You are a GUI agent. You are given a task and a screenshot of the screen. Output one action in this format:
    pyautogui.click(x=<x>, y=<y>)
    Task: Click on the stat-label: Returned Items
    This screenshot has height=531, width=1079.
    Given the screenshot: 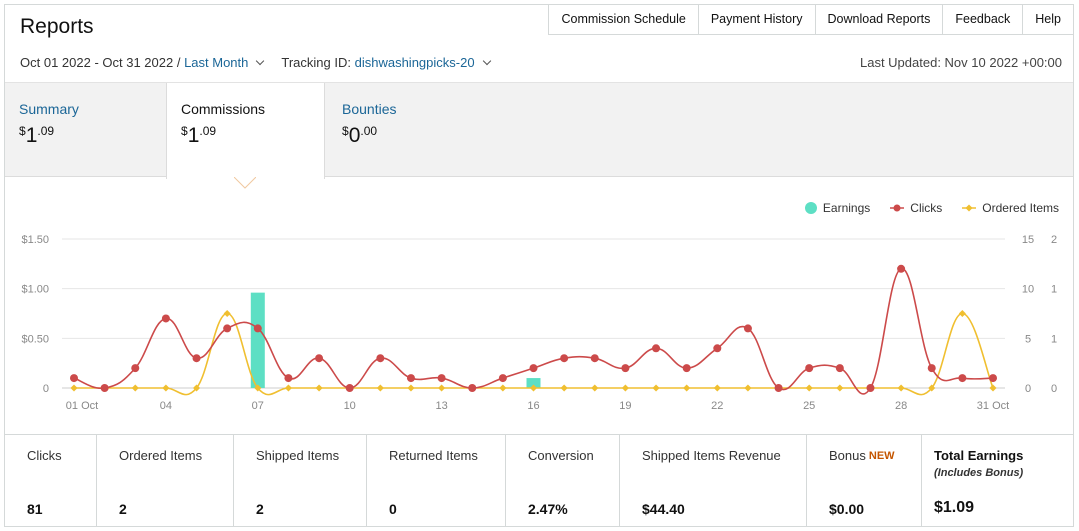 What is the action you would take?
    pyautogui.click(x=433, y=455)
    